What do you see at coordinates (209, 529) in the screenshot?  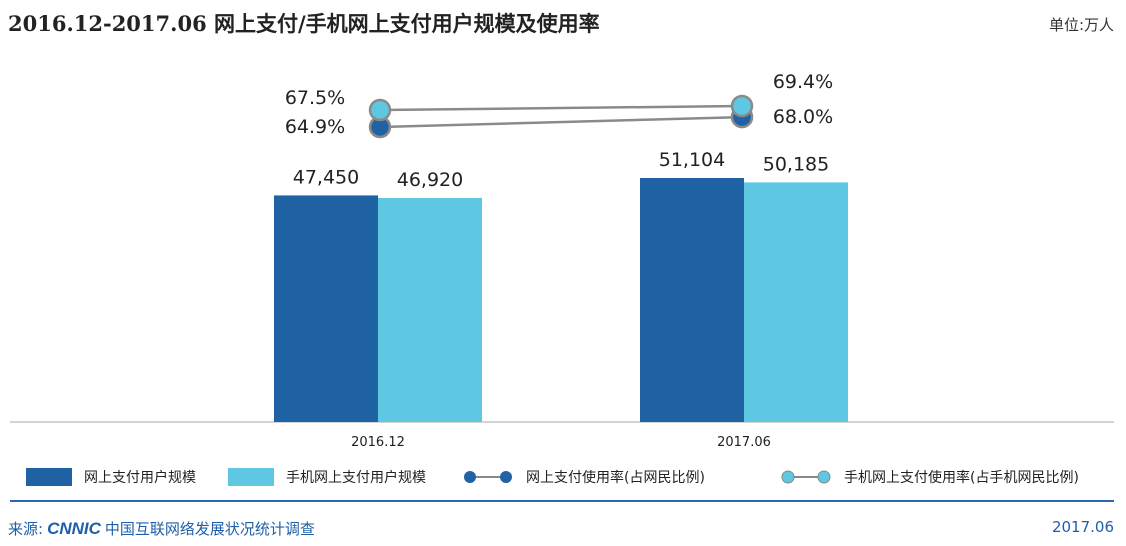 I see `source-text: 中国互联网络发展状况统计调查` at bounding box center [209, 529].